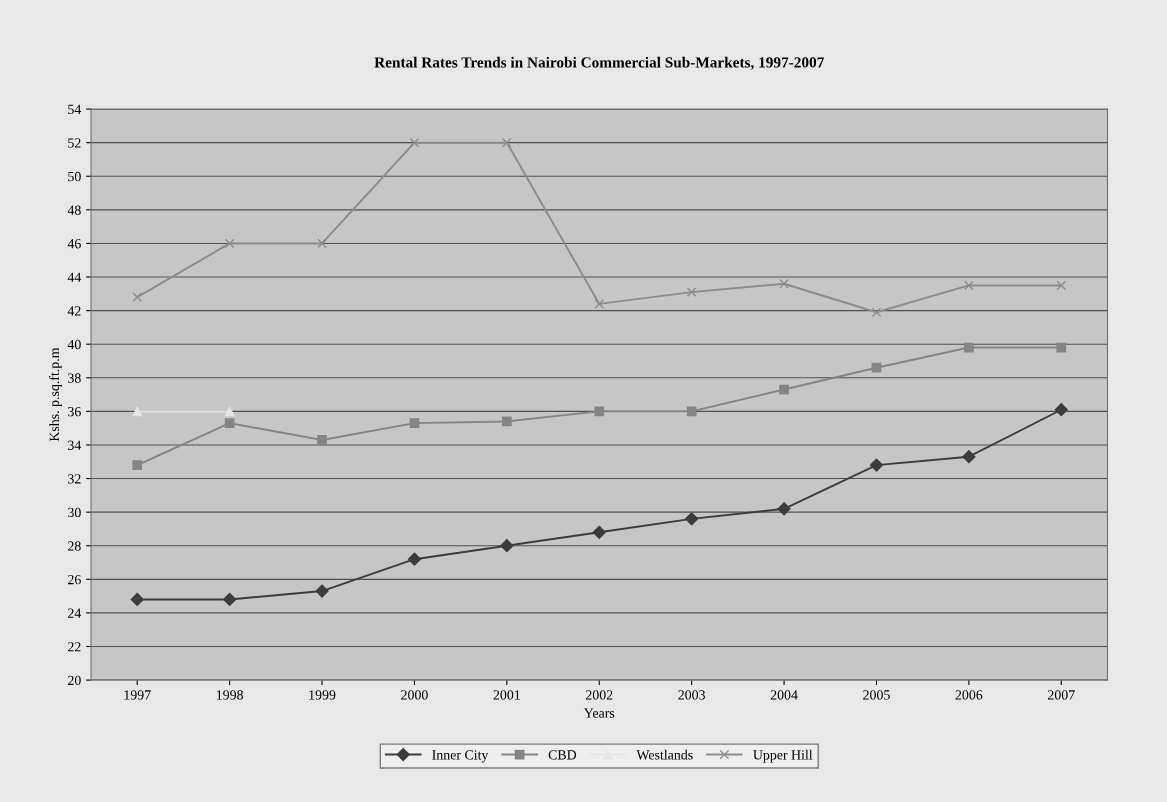  I want to click on x-tick-label: 1997, so click(137, 695).